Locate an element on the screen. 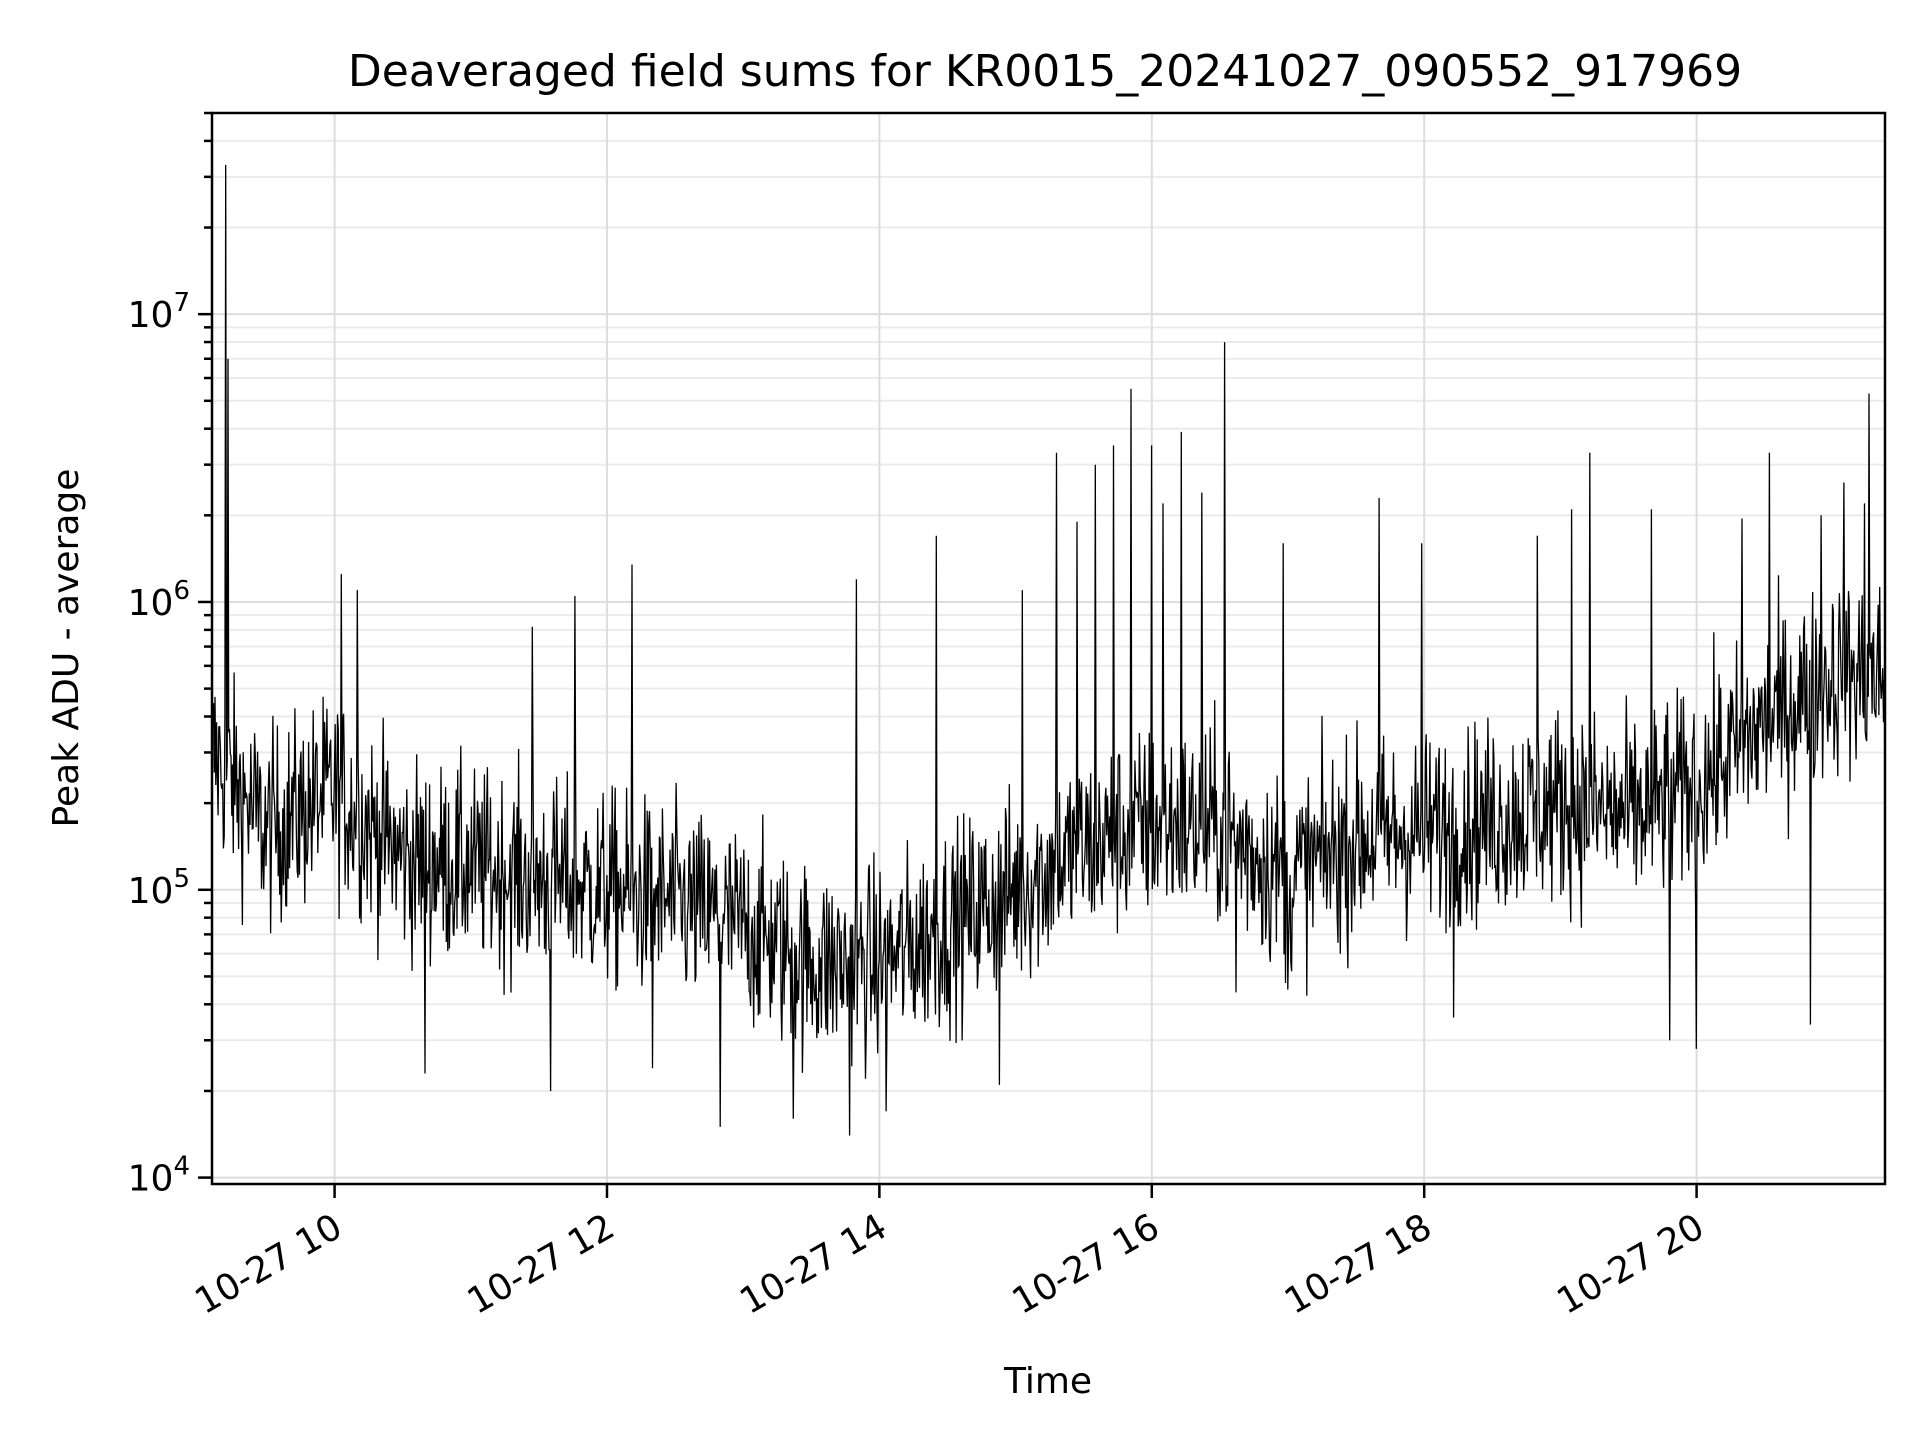 The height and width of the screenshot is (1440, 1920). y-tick-label: 10⁶ is located at coordinates (159, 600).